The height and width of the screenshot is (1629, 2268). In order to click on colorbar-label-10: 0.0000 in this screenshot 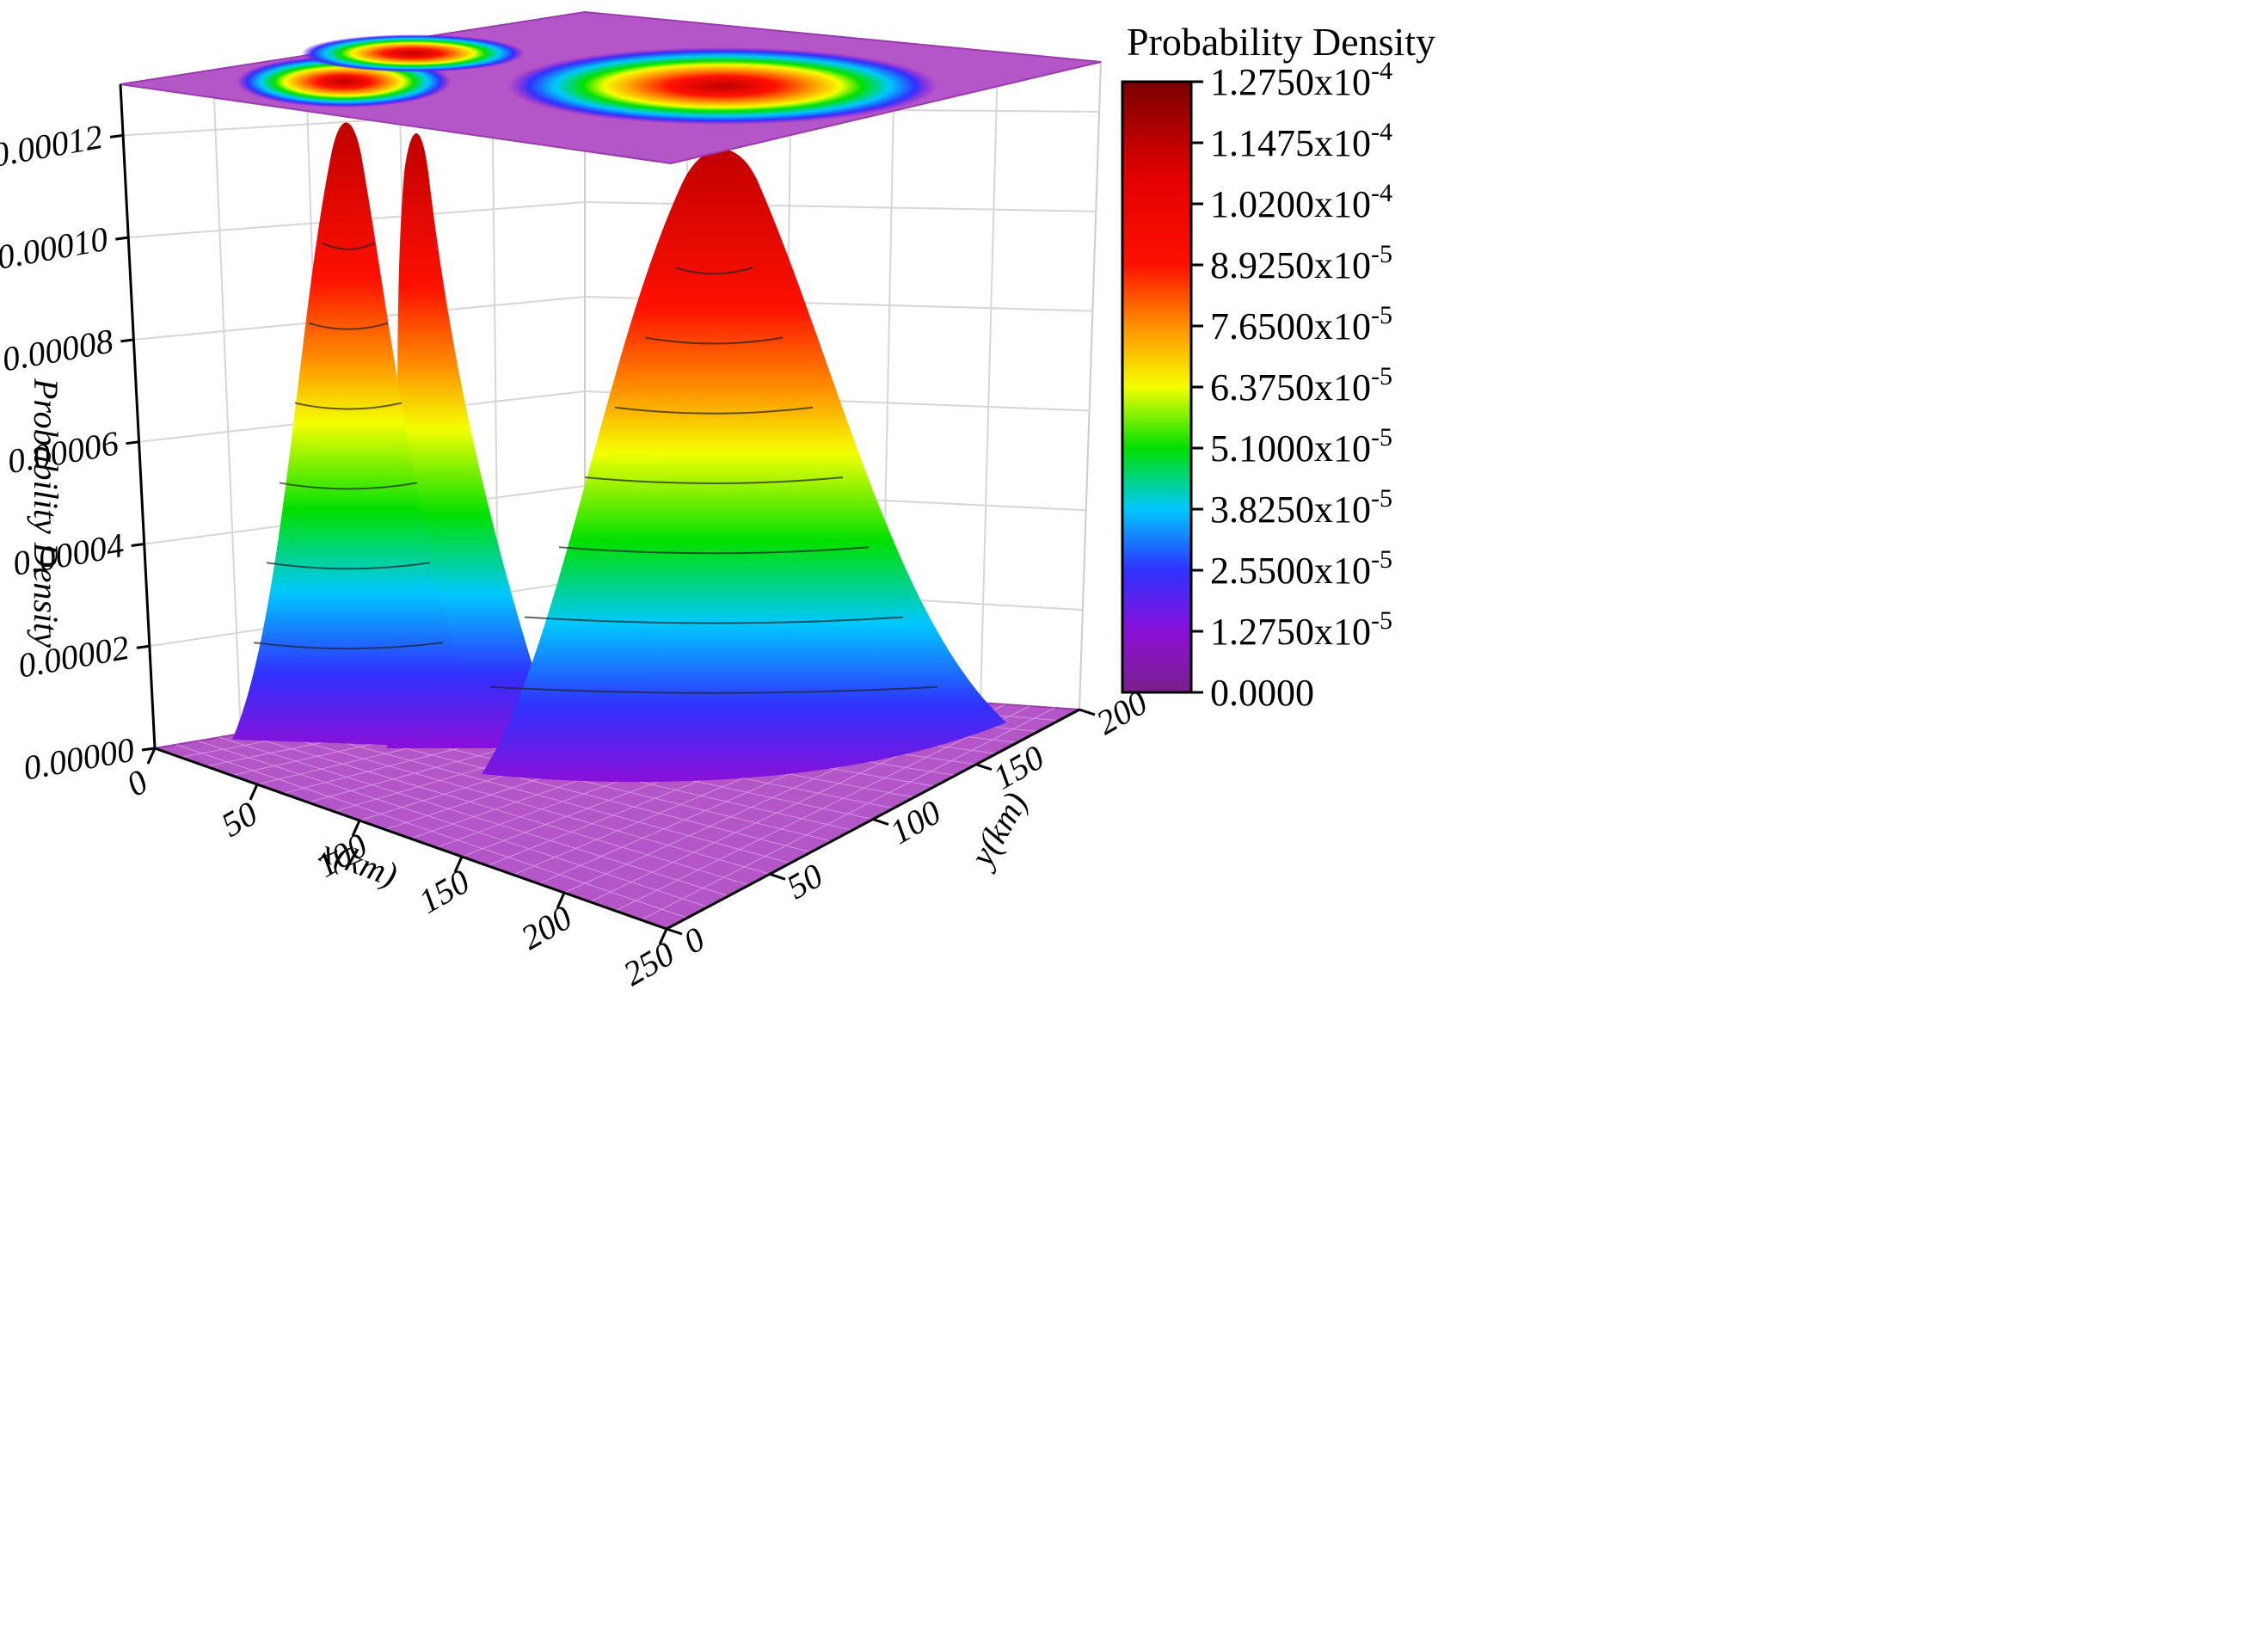, I will do `click(1262, 693)`.